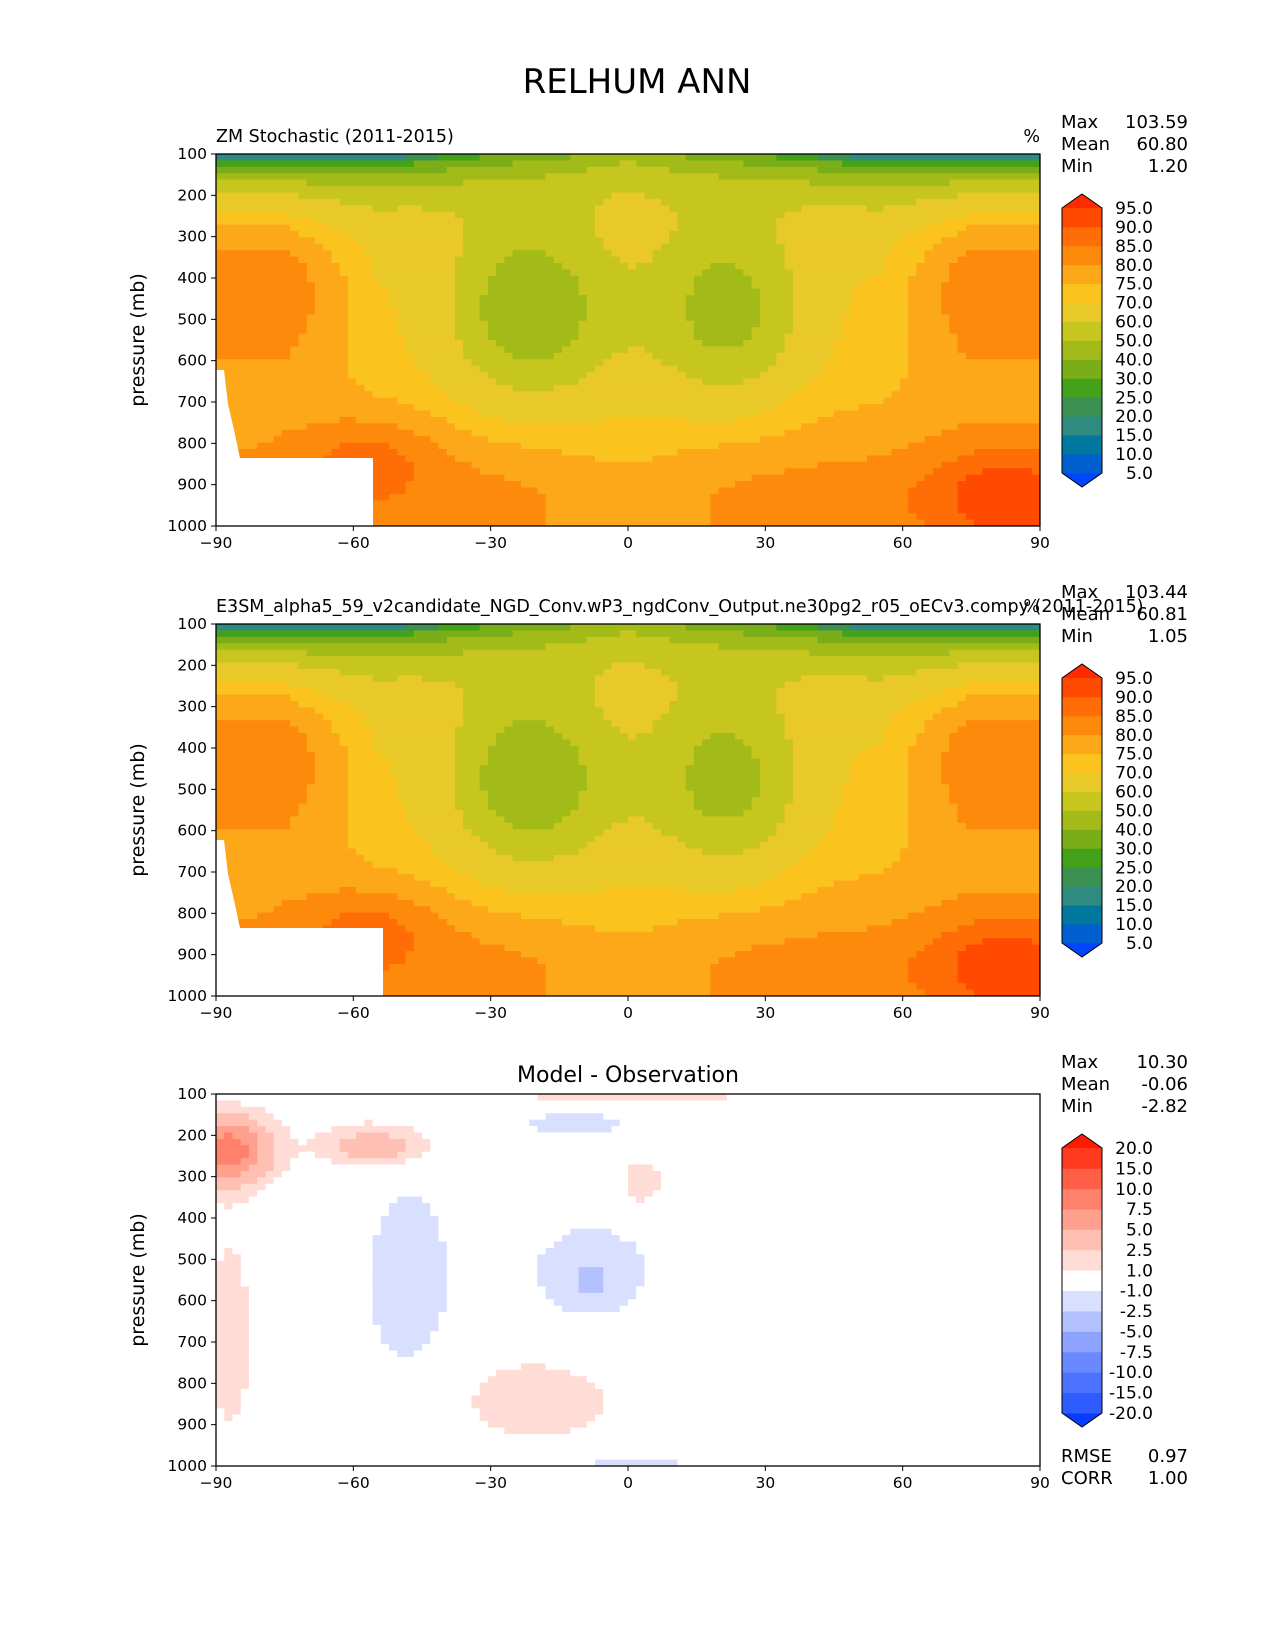 The image size is (1275, 1650). What do you see at coordinates (192, 1135) in the screenshot?
I see `y-tick-label: 200` at bounding box center [192, 1135].